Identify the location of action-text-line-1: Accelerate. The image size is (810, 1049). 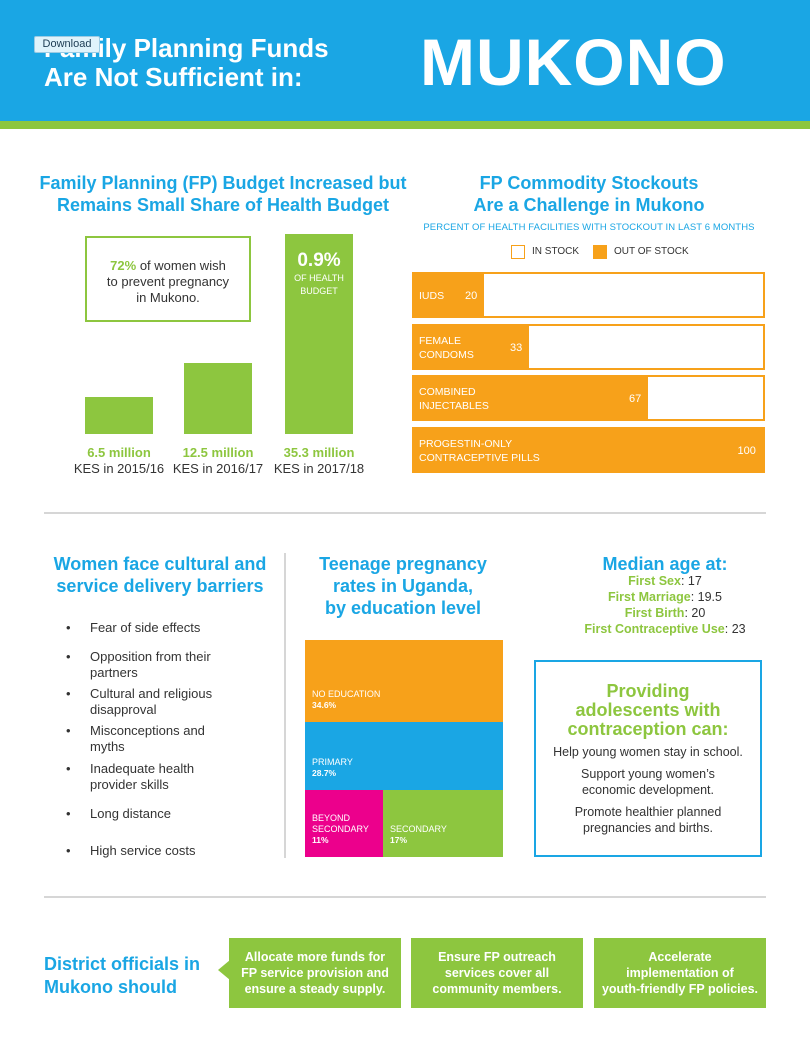
(680, 957).